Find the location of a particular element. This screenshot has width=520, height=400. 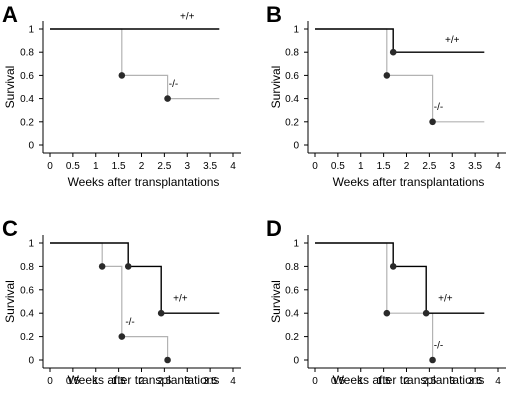

panel-letter: D is located at coordinates (274, 228).